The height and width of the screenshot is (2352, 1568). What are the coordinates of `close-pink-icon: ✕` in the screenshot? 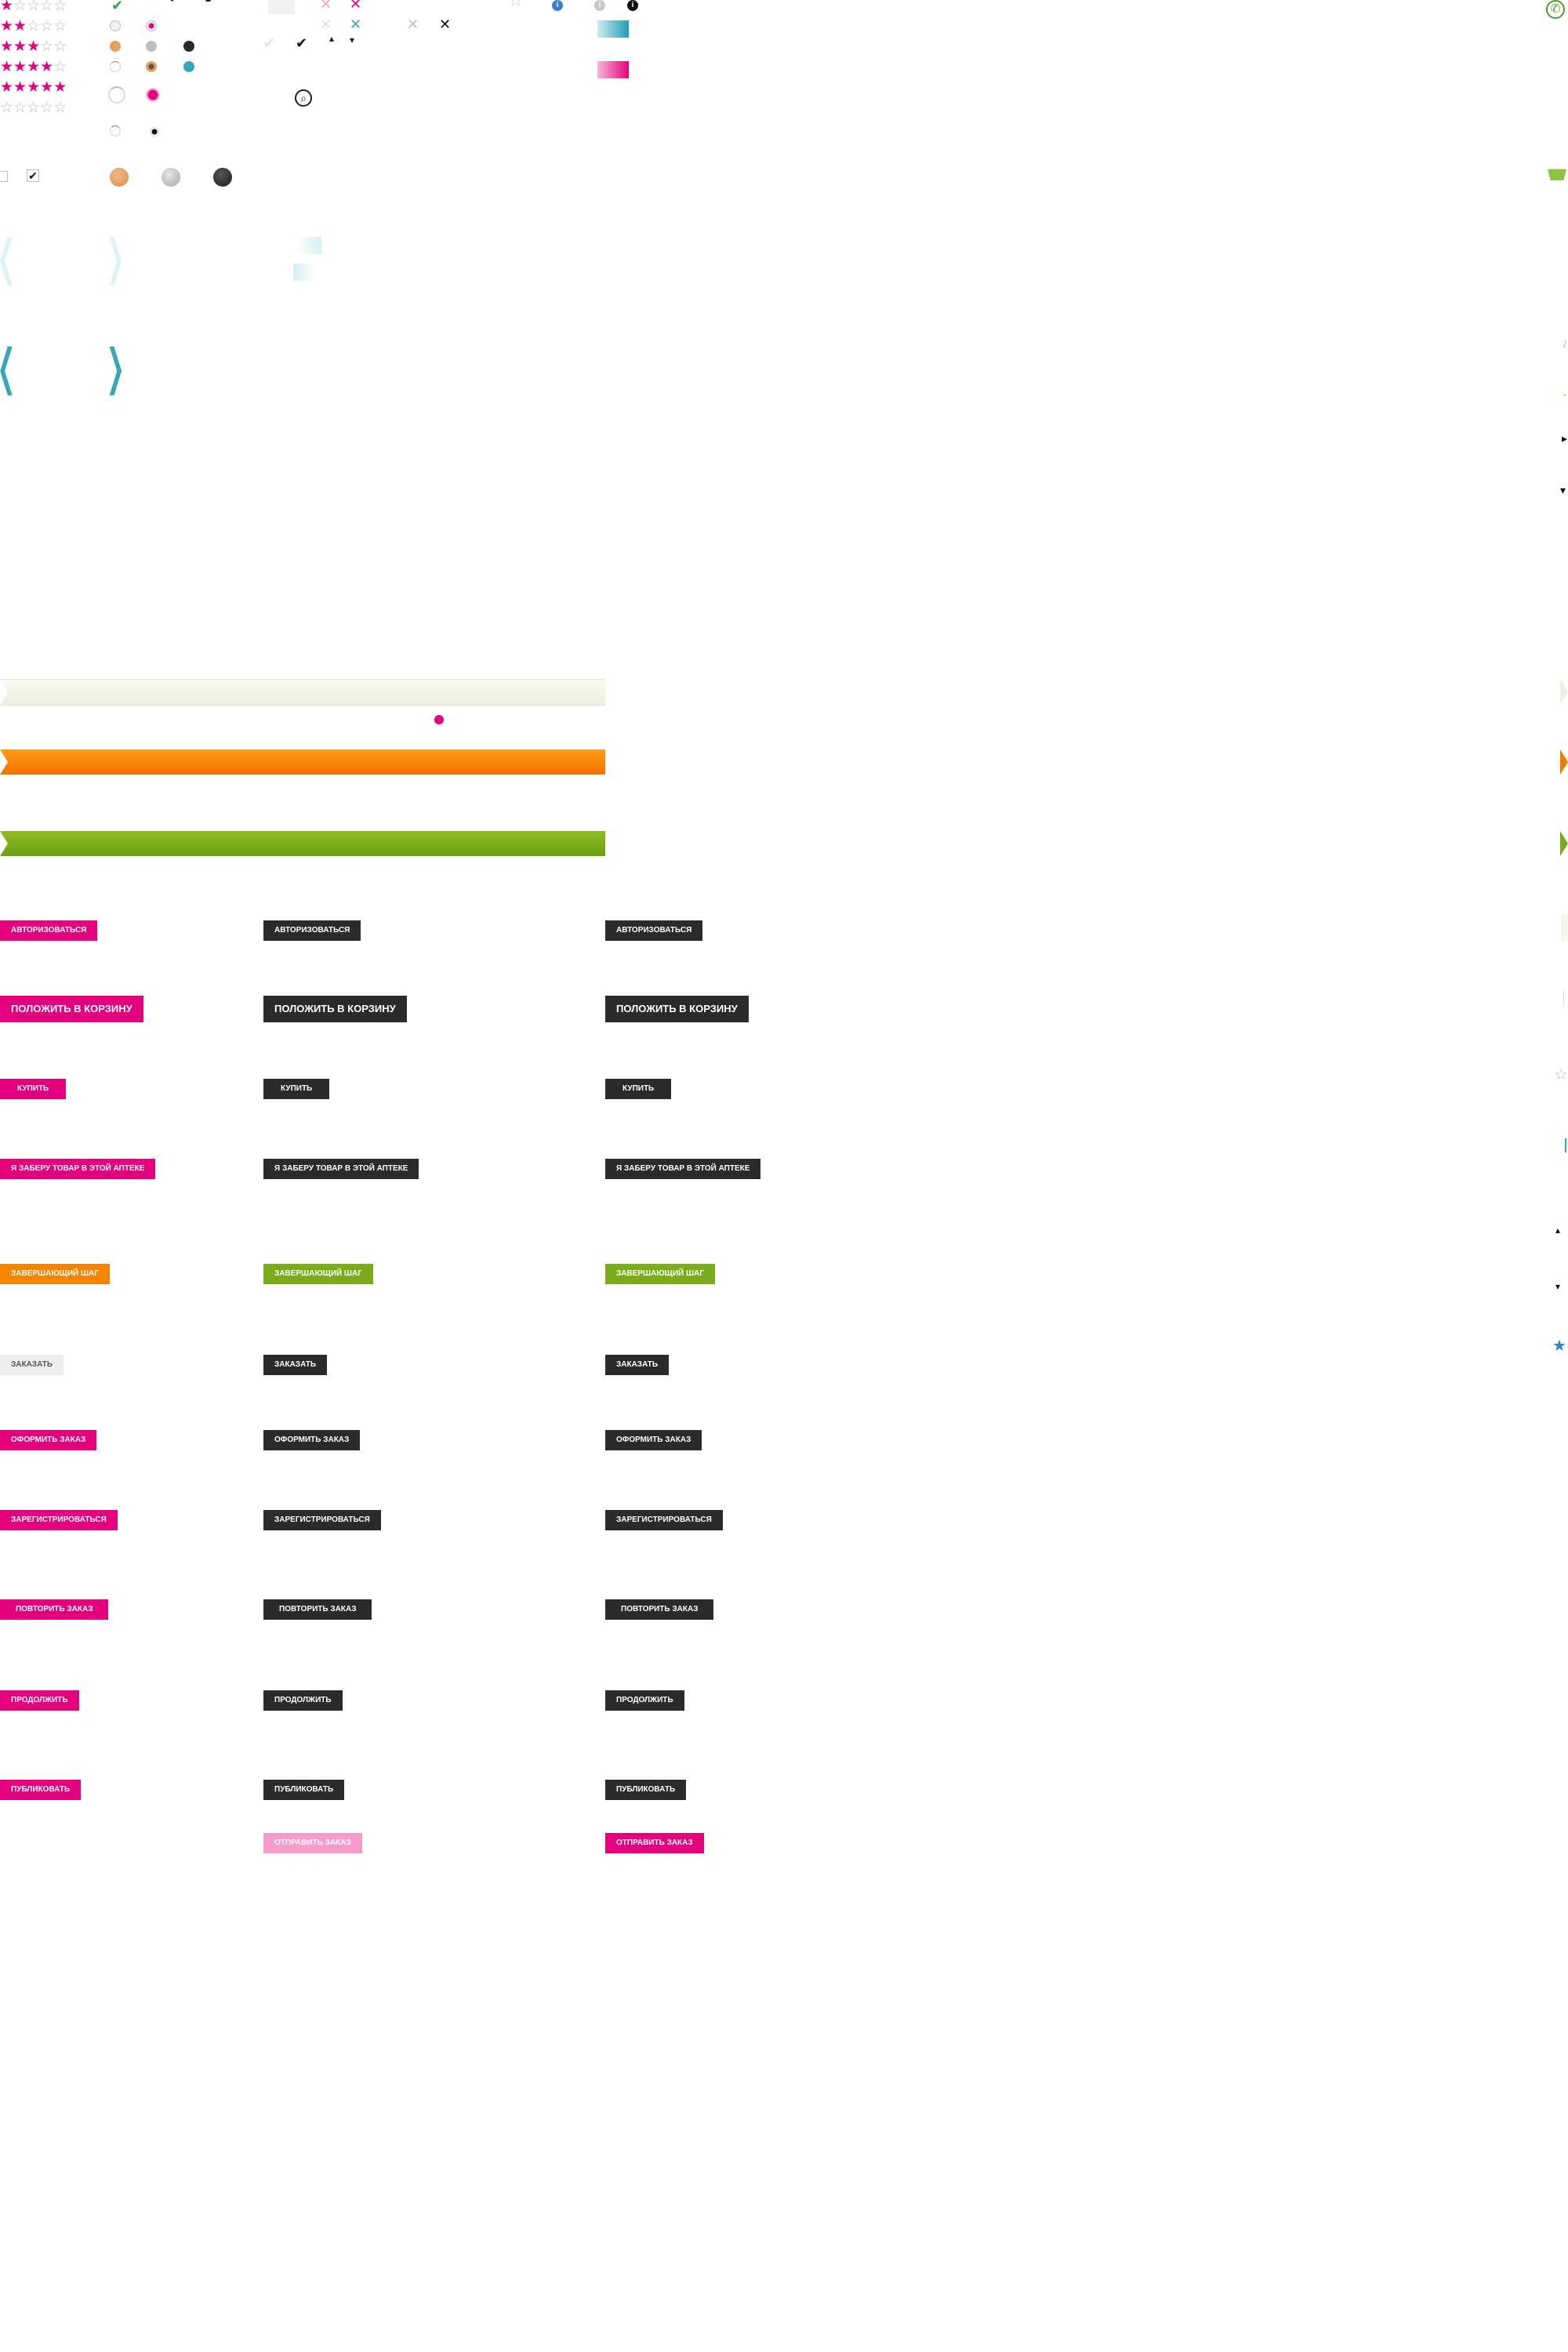 It's located at (356, 6).